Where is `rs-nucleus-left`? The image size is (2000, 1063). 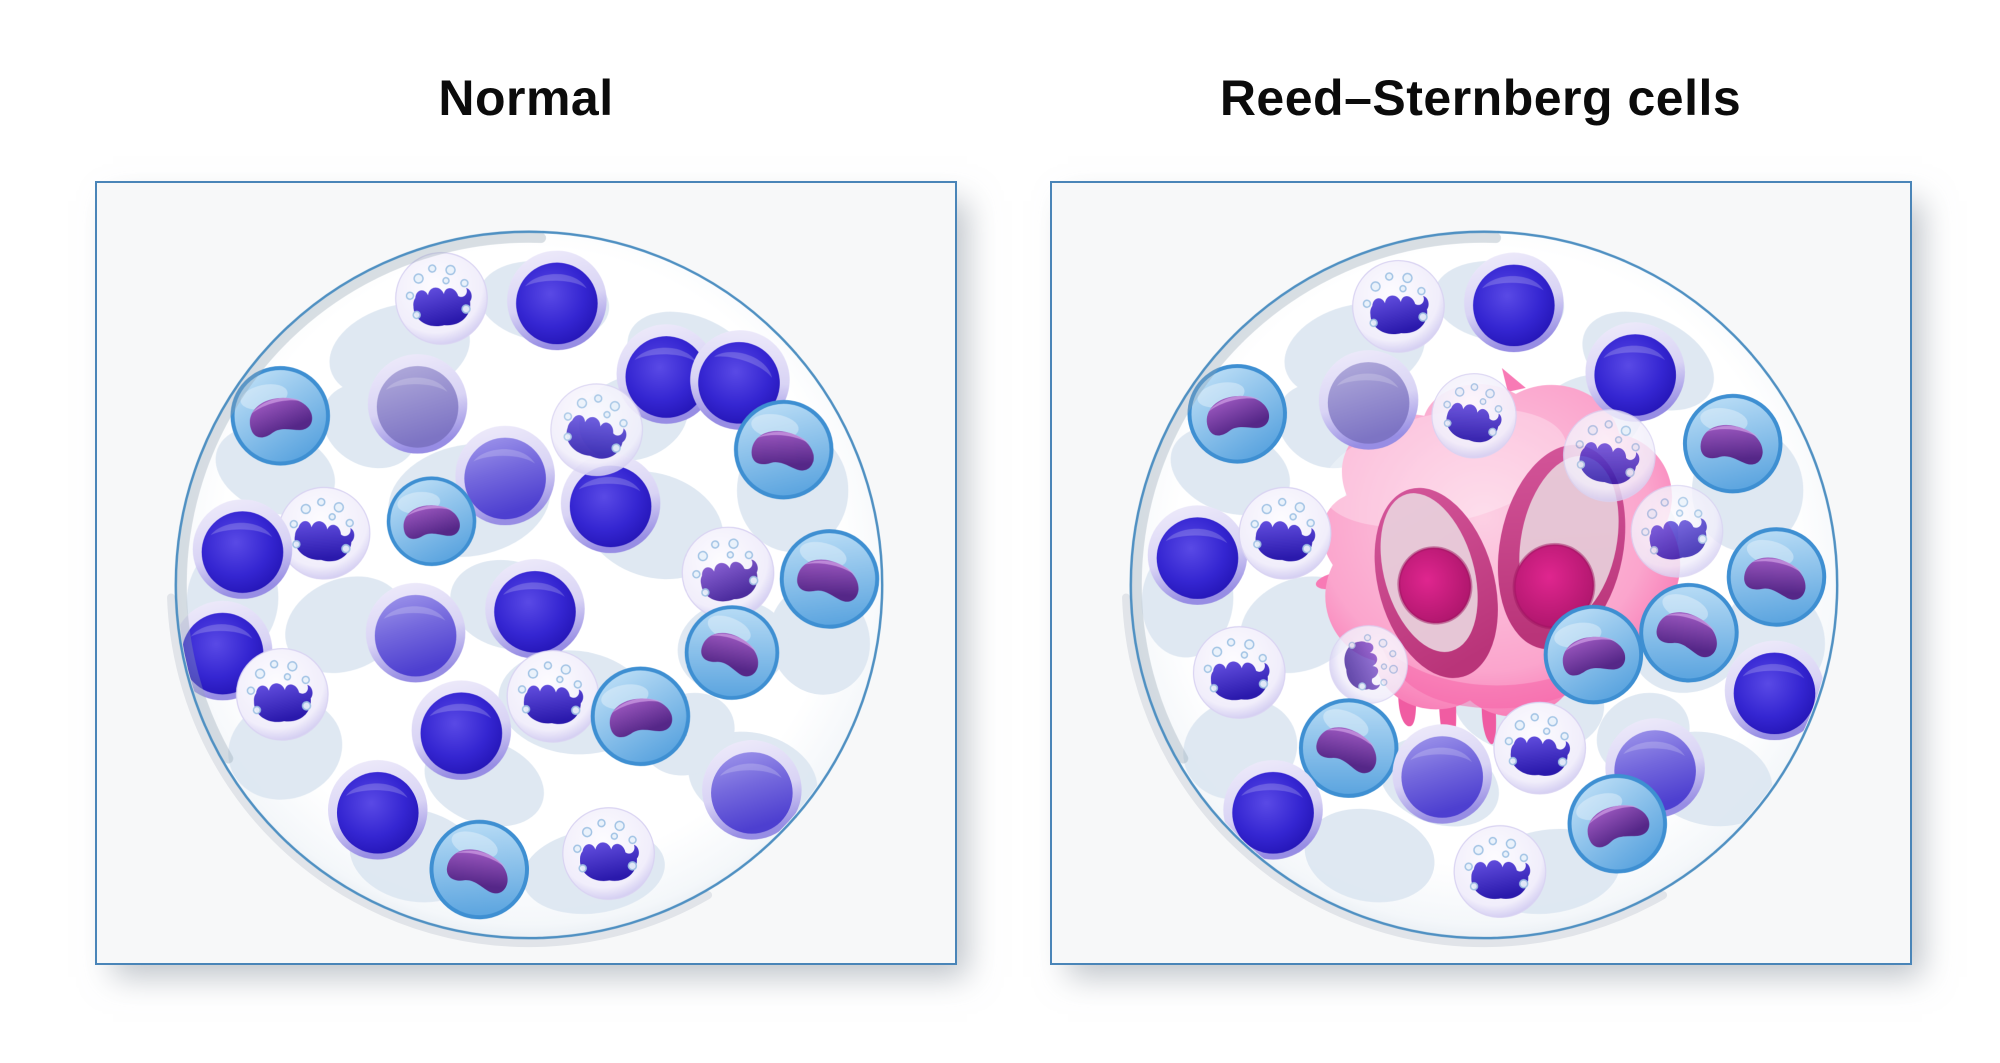 rs-nucleus-left is located at coordinates (1436, 583).